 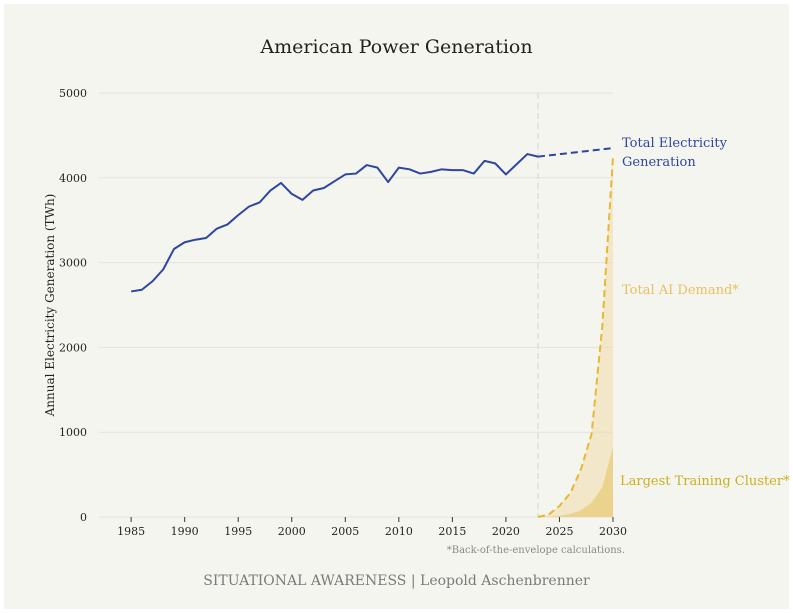 I want to click on x-tick-label-2030: 2030, so click(x=613, y=531).